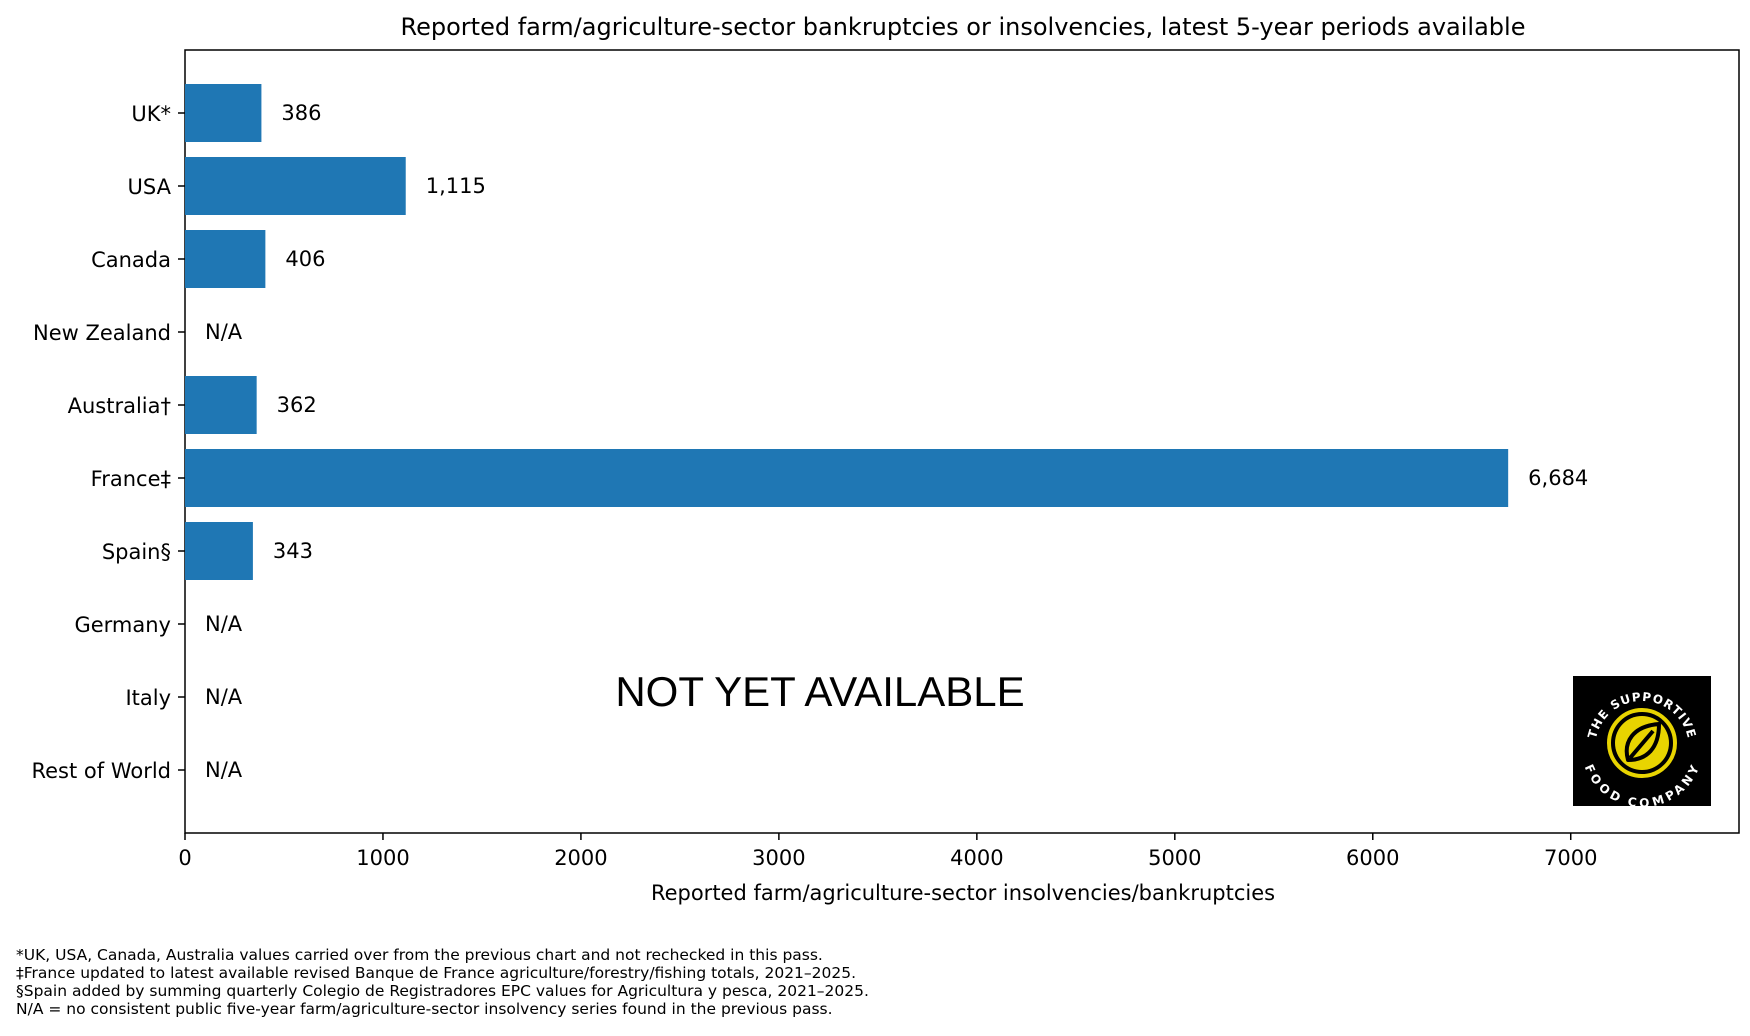 The image size is (1750, 1036). I want to click on data-label: 1,115, so click(456, 186).